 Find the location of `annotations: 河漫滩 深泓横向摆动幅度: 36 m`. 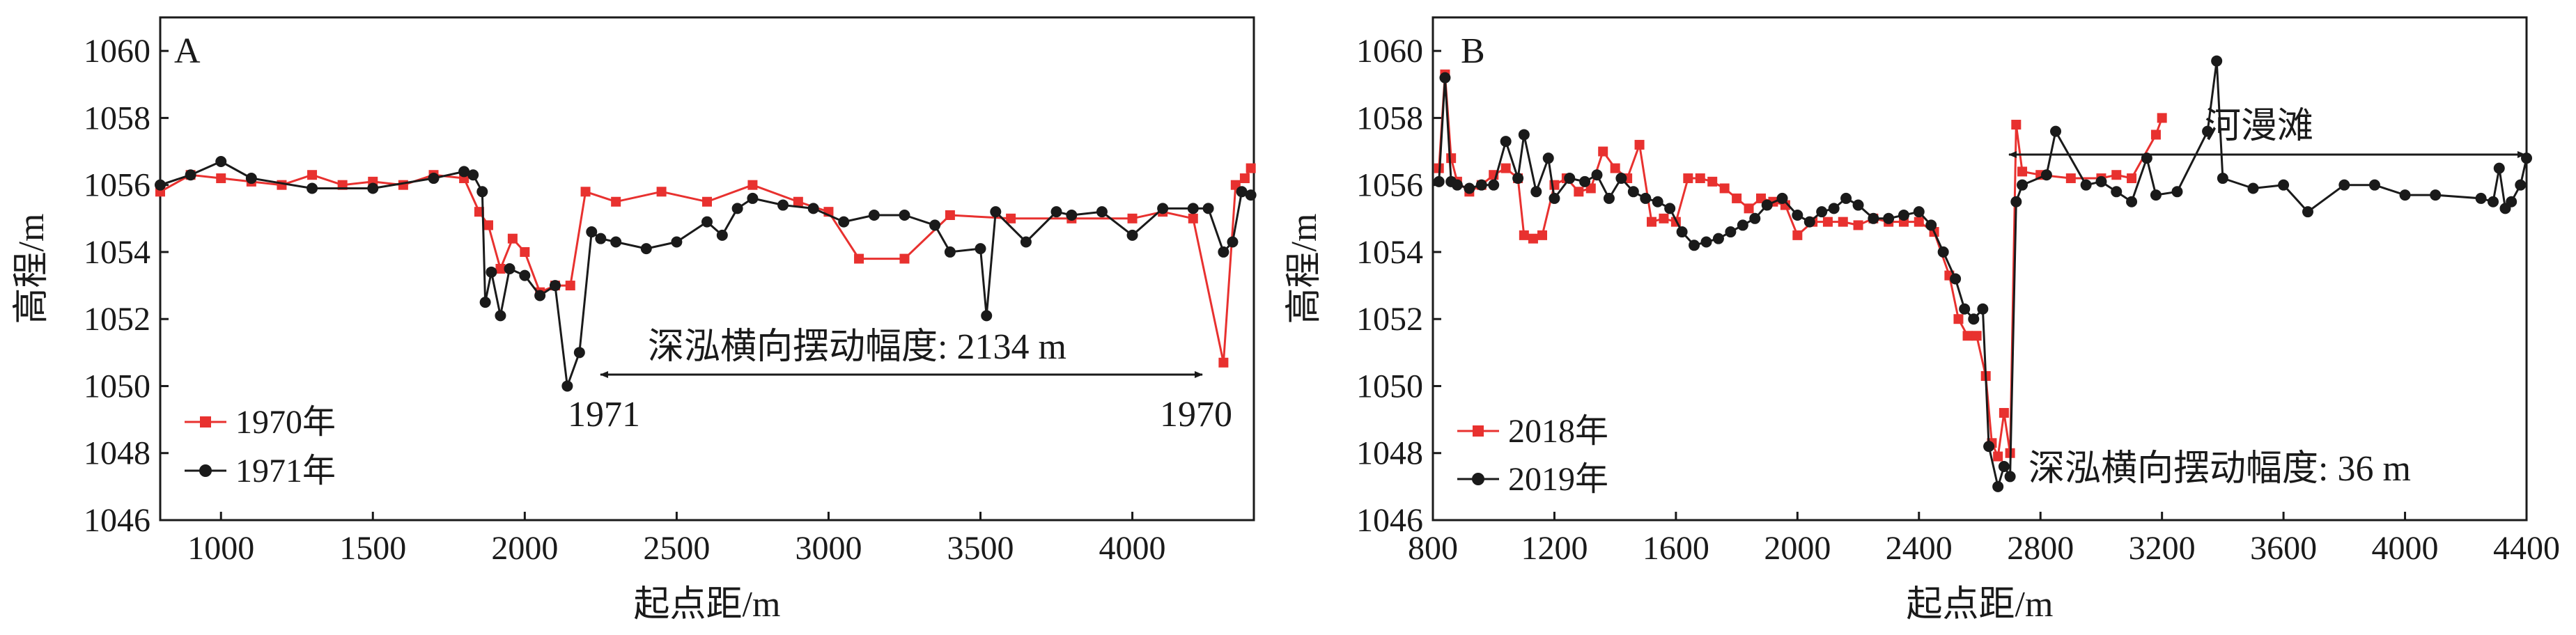

annotations: 河漫滩 深泓横向摆动幅度: 36 m is located at coordinates (2267, 298).